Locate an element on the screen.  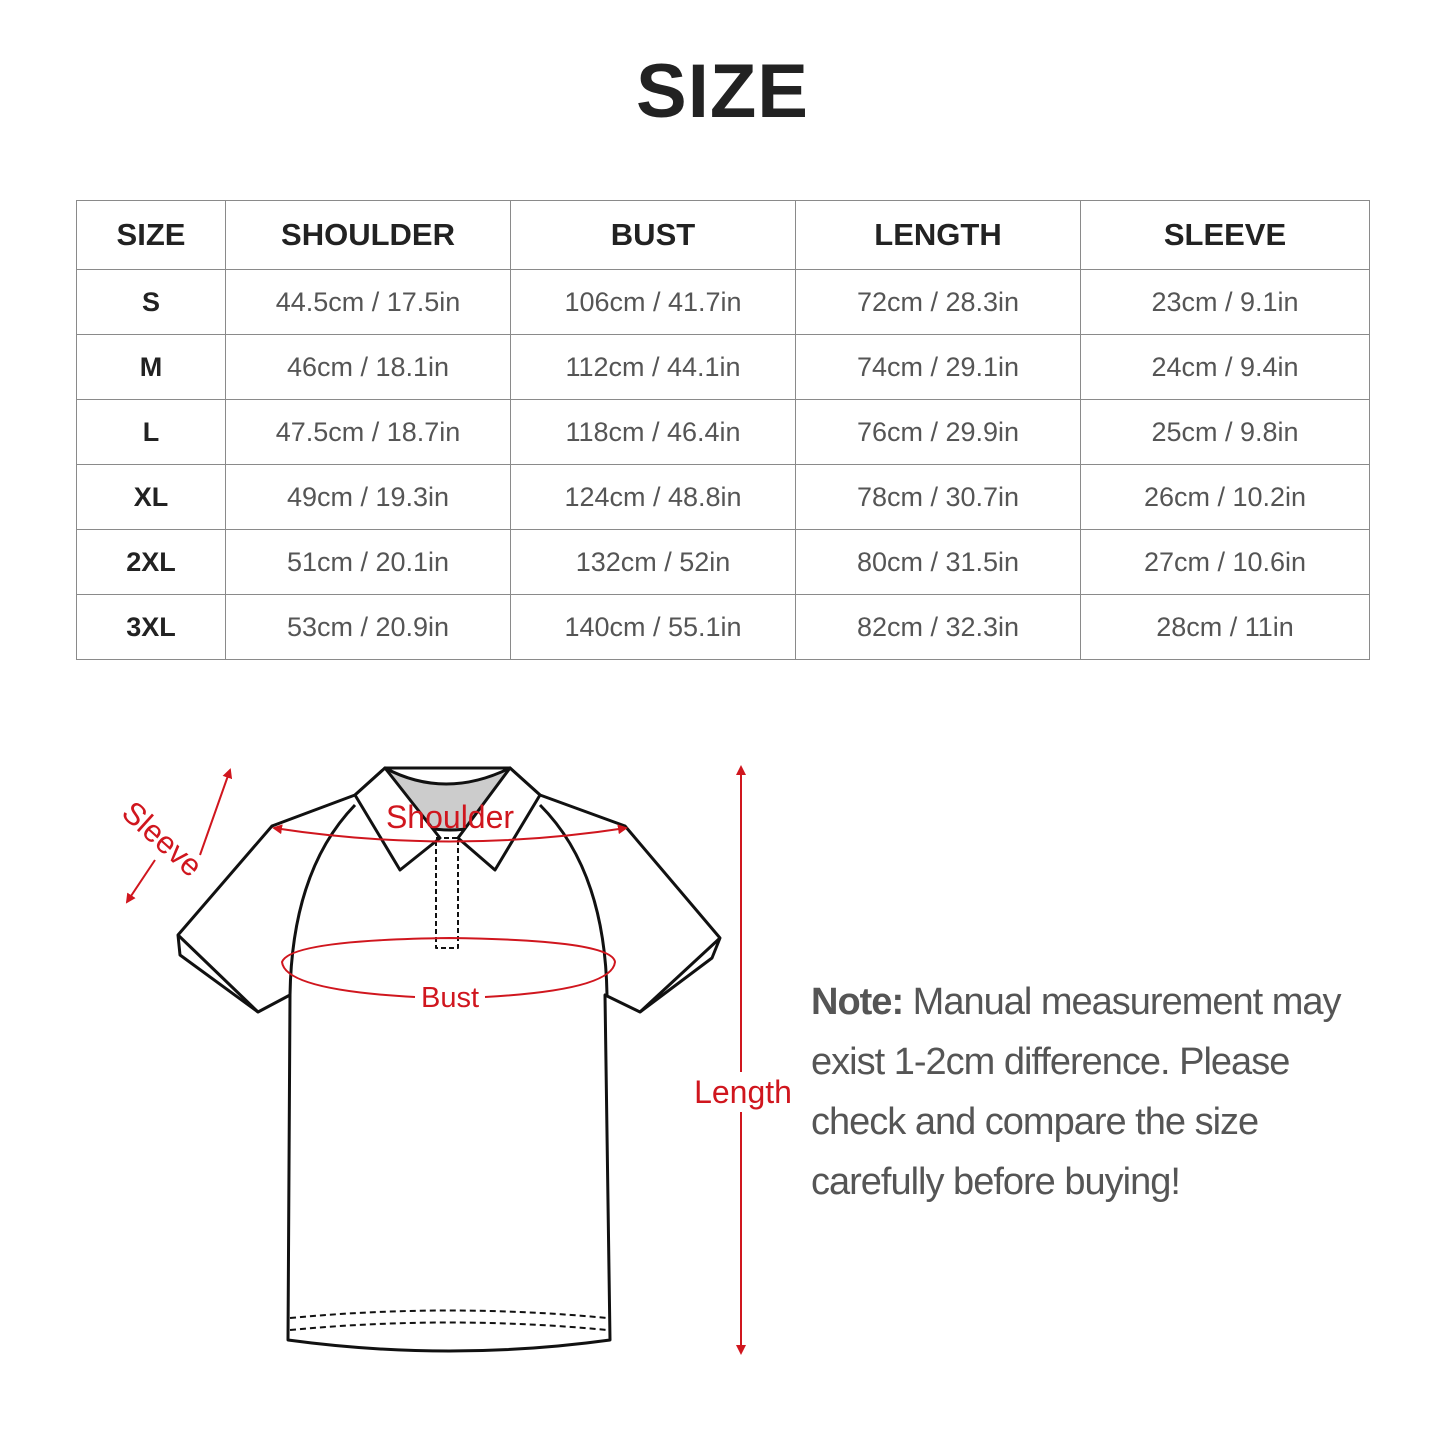
measurement-cell: 118cm / 46.4in is located at coordinates (653, 432).